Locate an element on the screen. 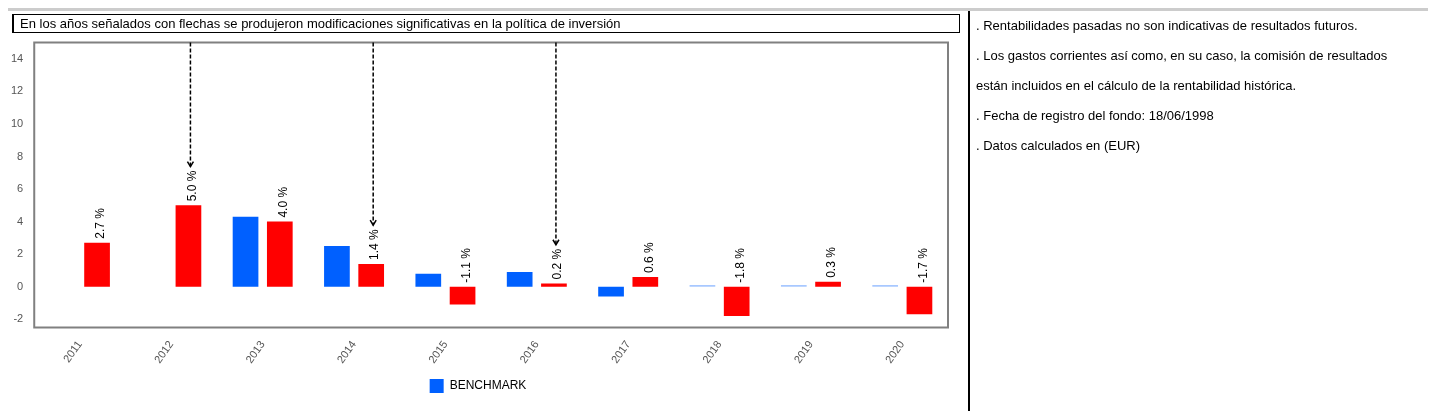  data-label: 0.2 % is located at coordinates (557, 264).